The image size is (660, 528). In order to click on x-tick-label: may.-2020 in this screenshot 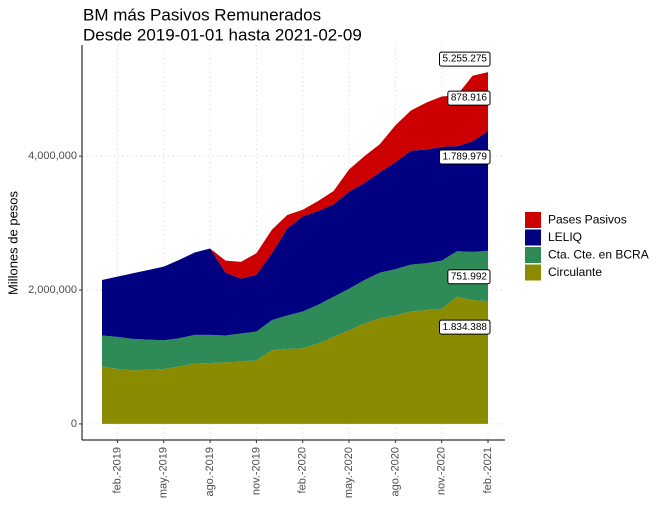, I will do `click(349, 472)`.